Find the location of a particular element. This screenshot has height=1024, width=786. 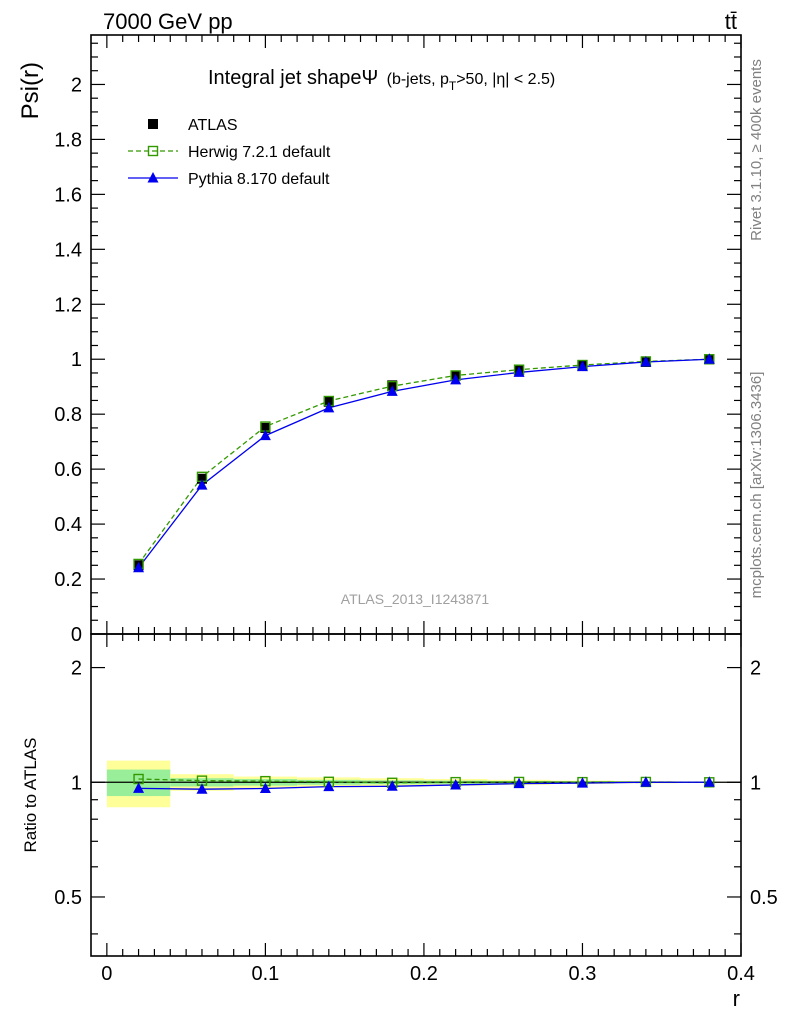

ratio-y-tick-label-right: 2 is located at coordinates (755, 669).